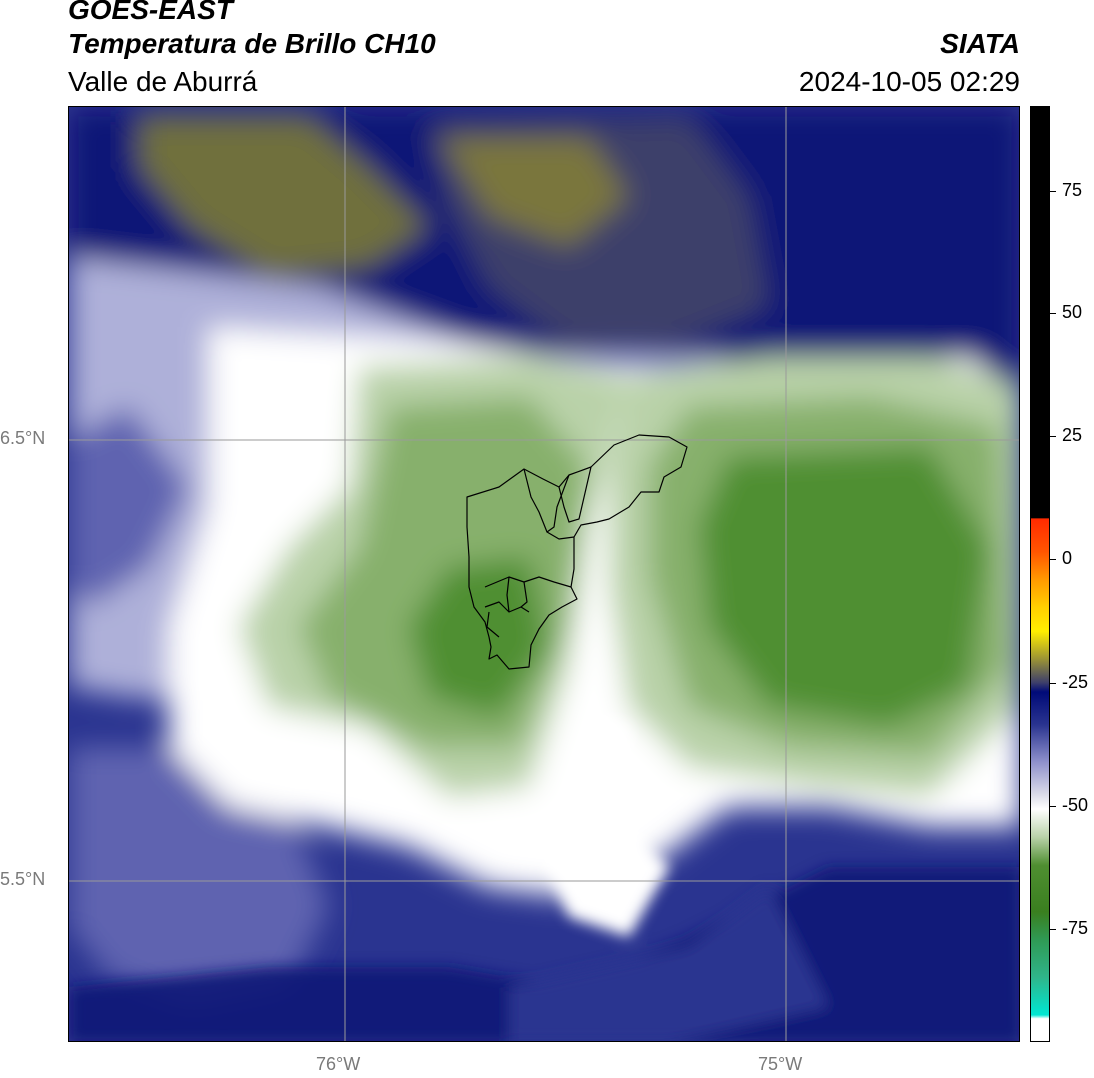 Image resolution: width=1094 pixels, height=1078 pixels. What do you see at coordinates (577, 552) in the screenshot?
I see `municipal-boundaries` at bounding box center [577, 552].